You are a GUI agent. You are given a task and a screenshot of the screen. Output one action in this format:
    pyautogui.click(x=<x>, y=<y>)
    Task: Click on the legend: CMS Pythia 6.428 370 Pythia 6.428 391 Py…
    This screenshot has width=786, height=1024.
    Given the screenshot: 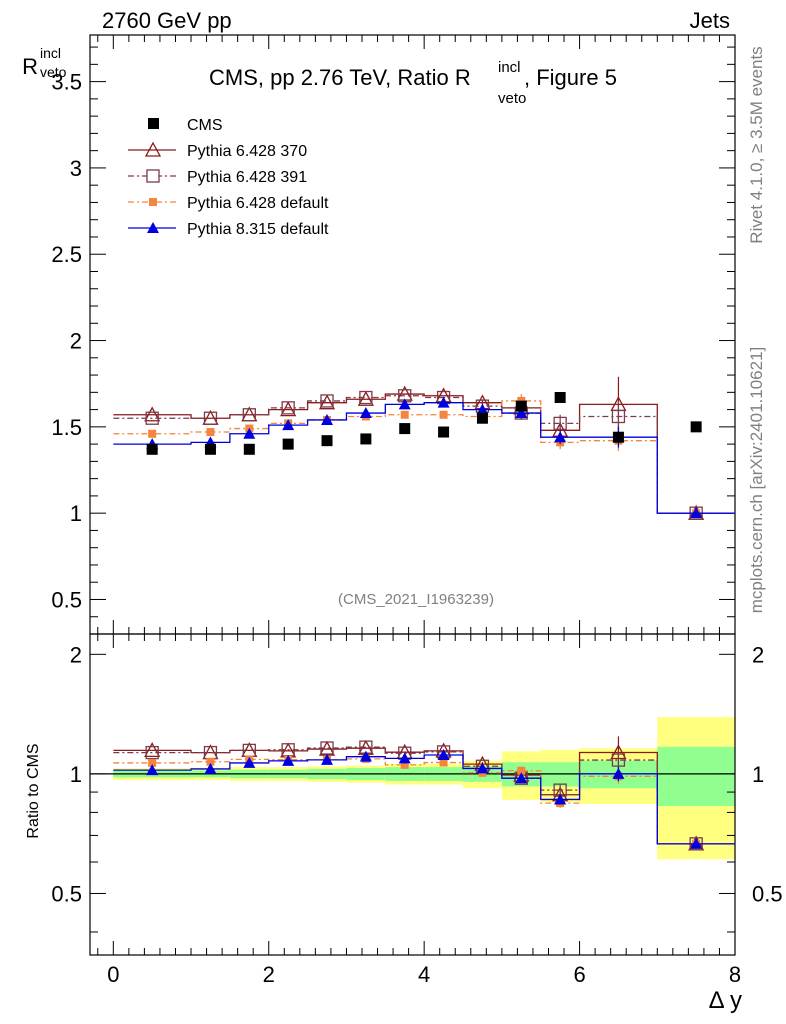 What is the action you would take?
    pyautogui.click(x=228, y=177)
    